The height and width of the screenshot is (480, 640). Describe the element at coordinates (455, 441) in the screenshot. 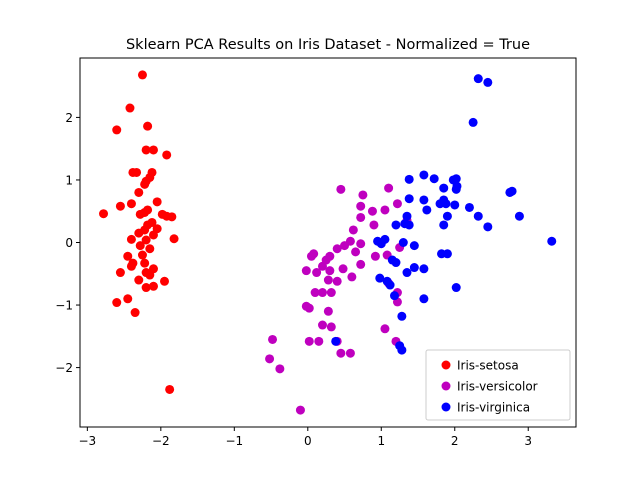

I see `x-tick-label-5: 2` at that location.